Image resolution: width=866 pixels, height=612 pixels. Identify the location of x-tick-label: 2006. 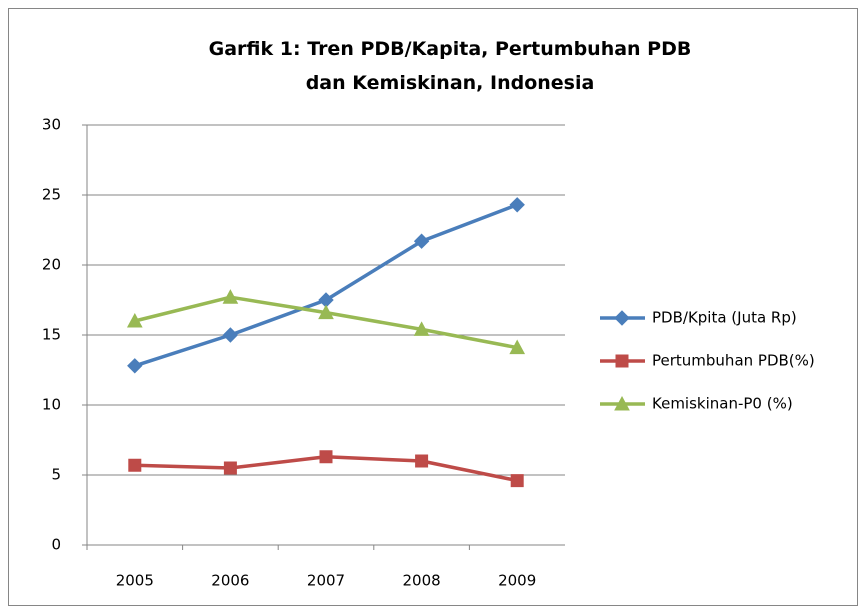
(230, 581).